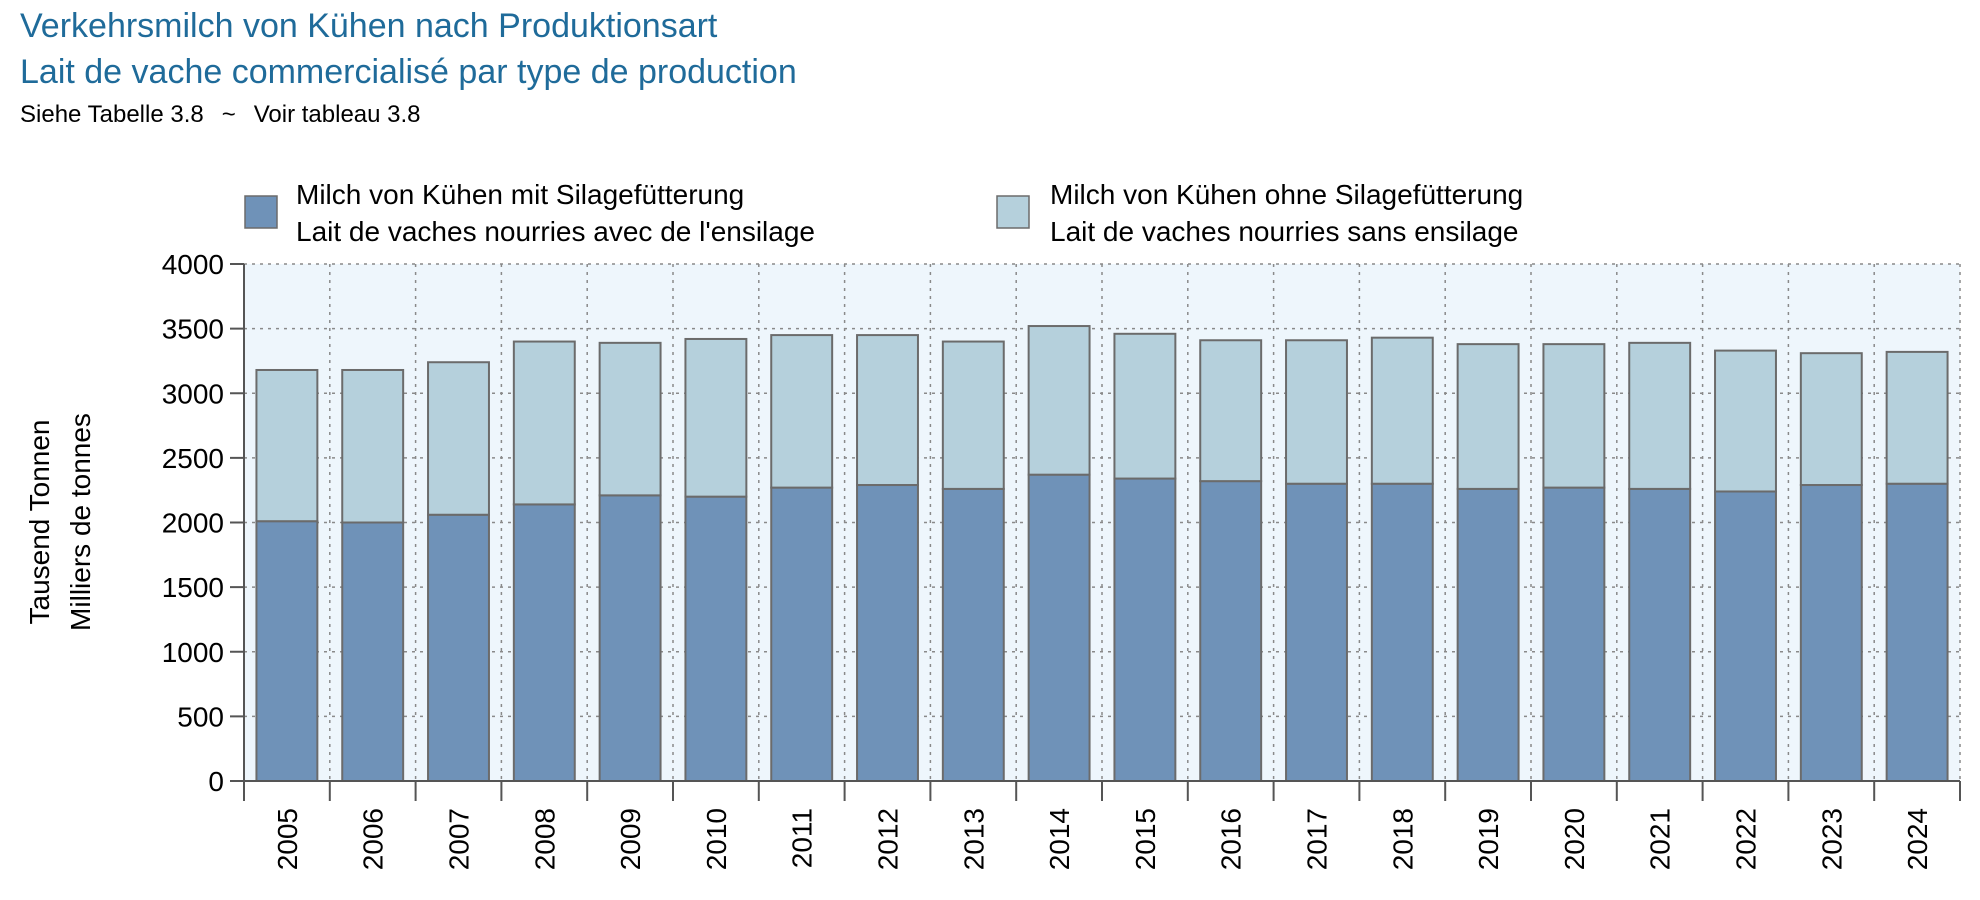  I want to click on bar-segment-without-silage-2009, so click(630, 419).